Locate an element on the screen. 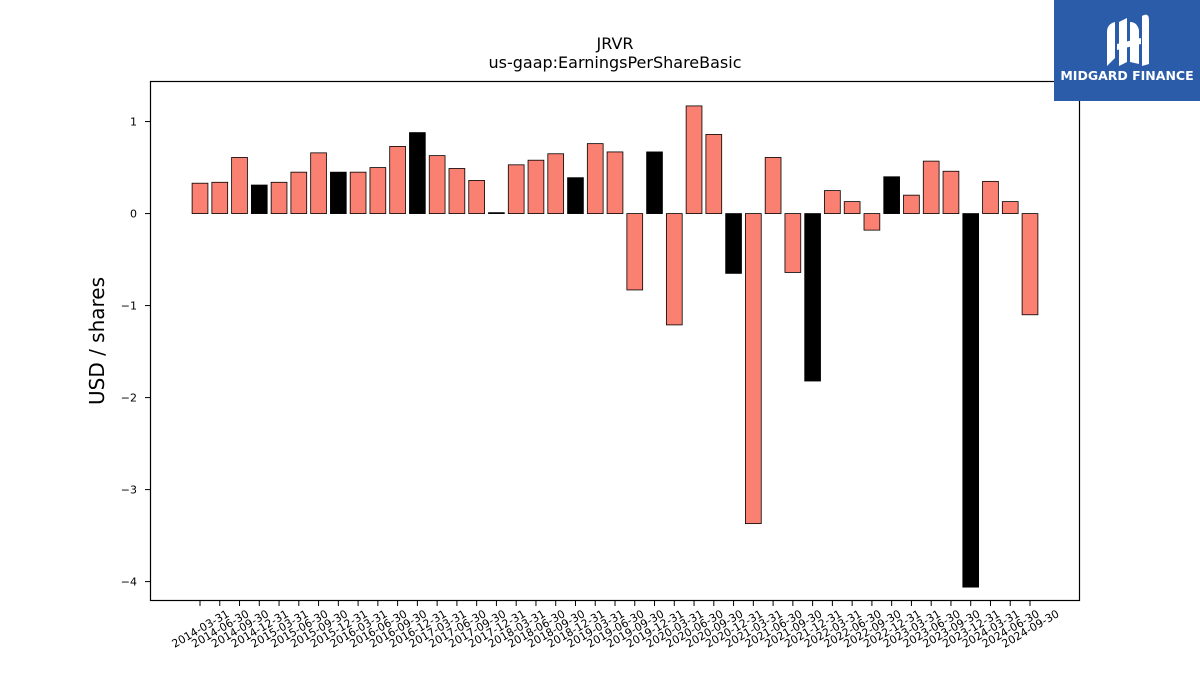 This screenshot has height=675, width=1200. y-tick-label: −2 is located at coordinates (129, 398).